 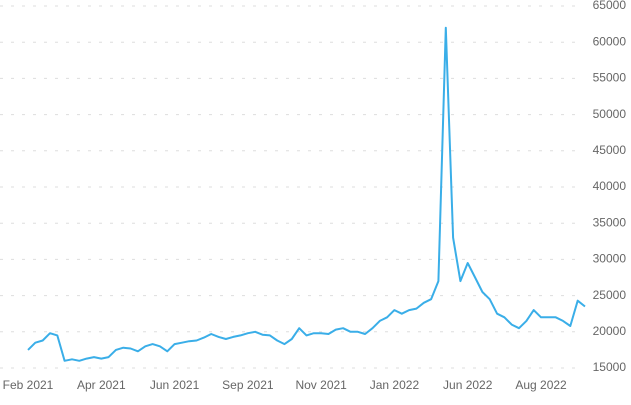 I want to click on y-tick-label: 35000, so click(x=610, y=222).